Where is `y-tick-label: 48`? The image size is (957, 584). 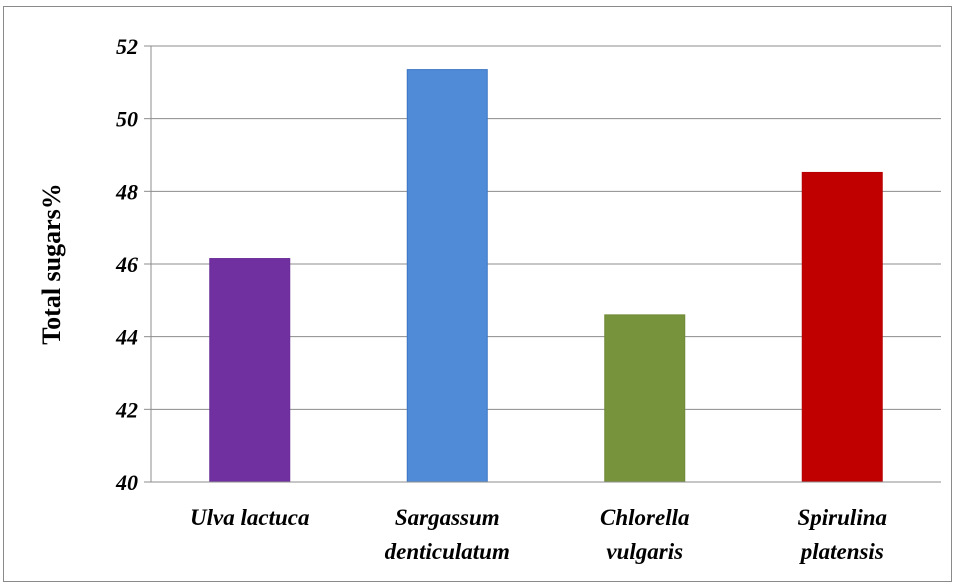
y-tick-label: 48 is located at coordinates (126, 191).